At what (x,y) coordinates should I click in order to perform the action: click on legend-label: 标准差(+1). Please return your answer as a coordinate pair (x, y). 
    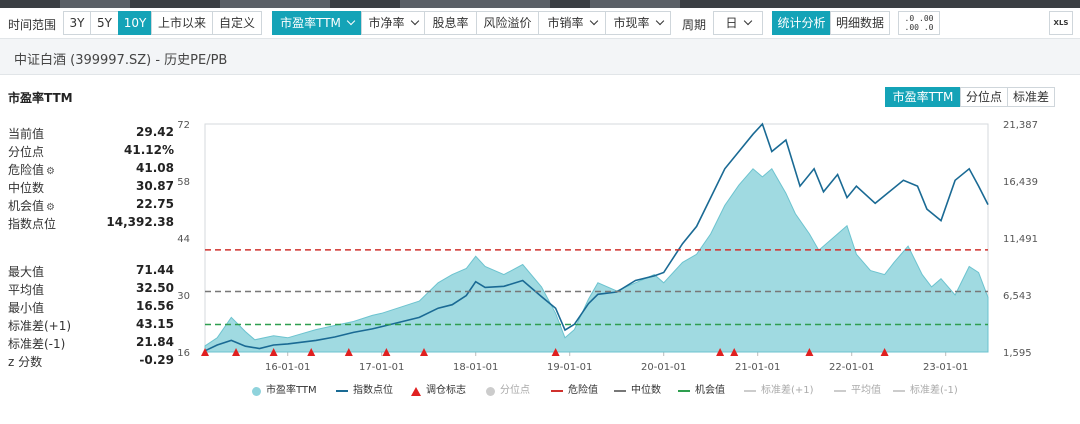
    Looking at the image, I should click on (787, 390).